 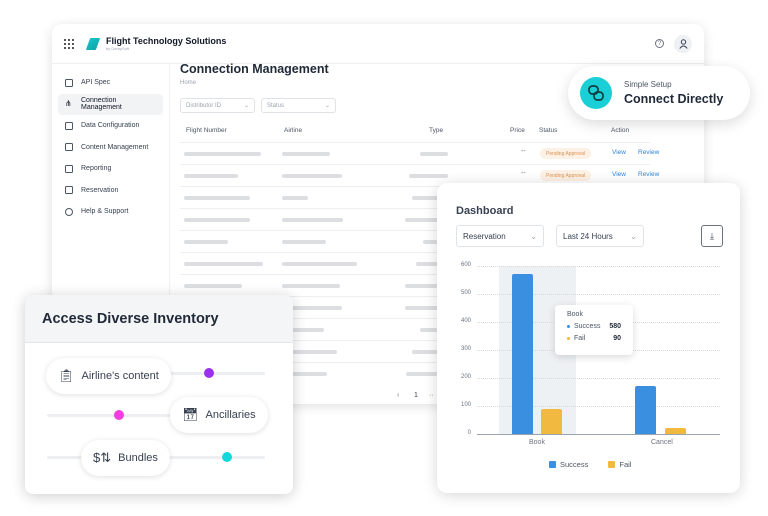 What do you see at coordinates (465, 265) in the screenshot?
I see `y-tick: 600` at bounding box center [465, 265].